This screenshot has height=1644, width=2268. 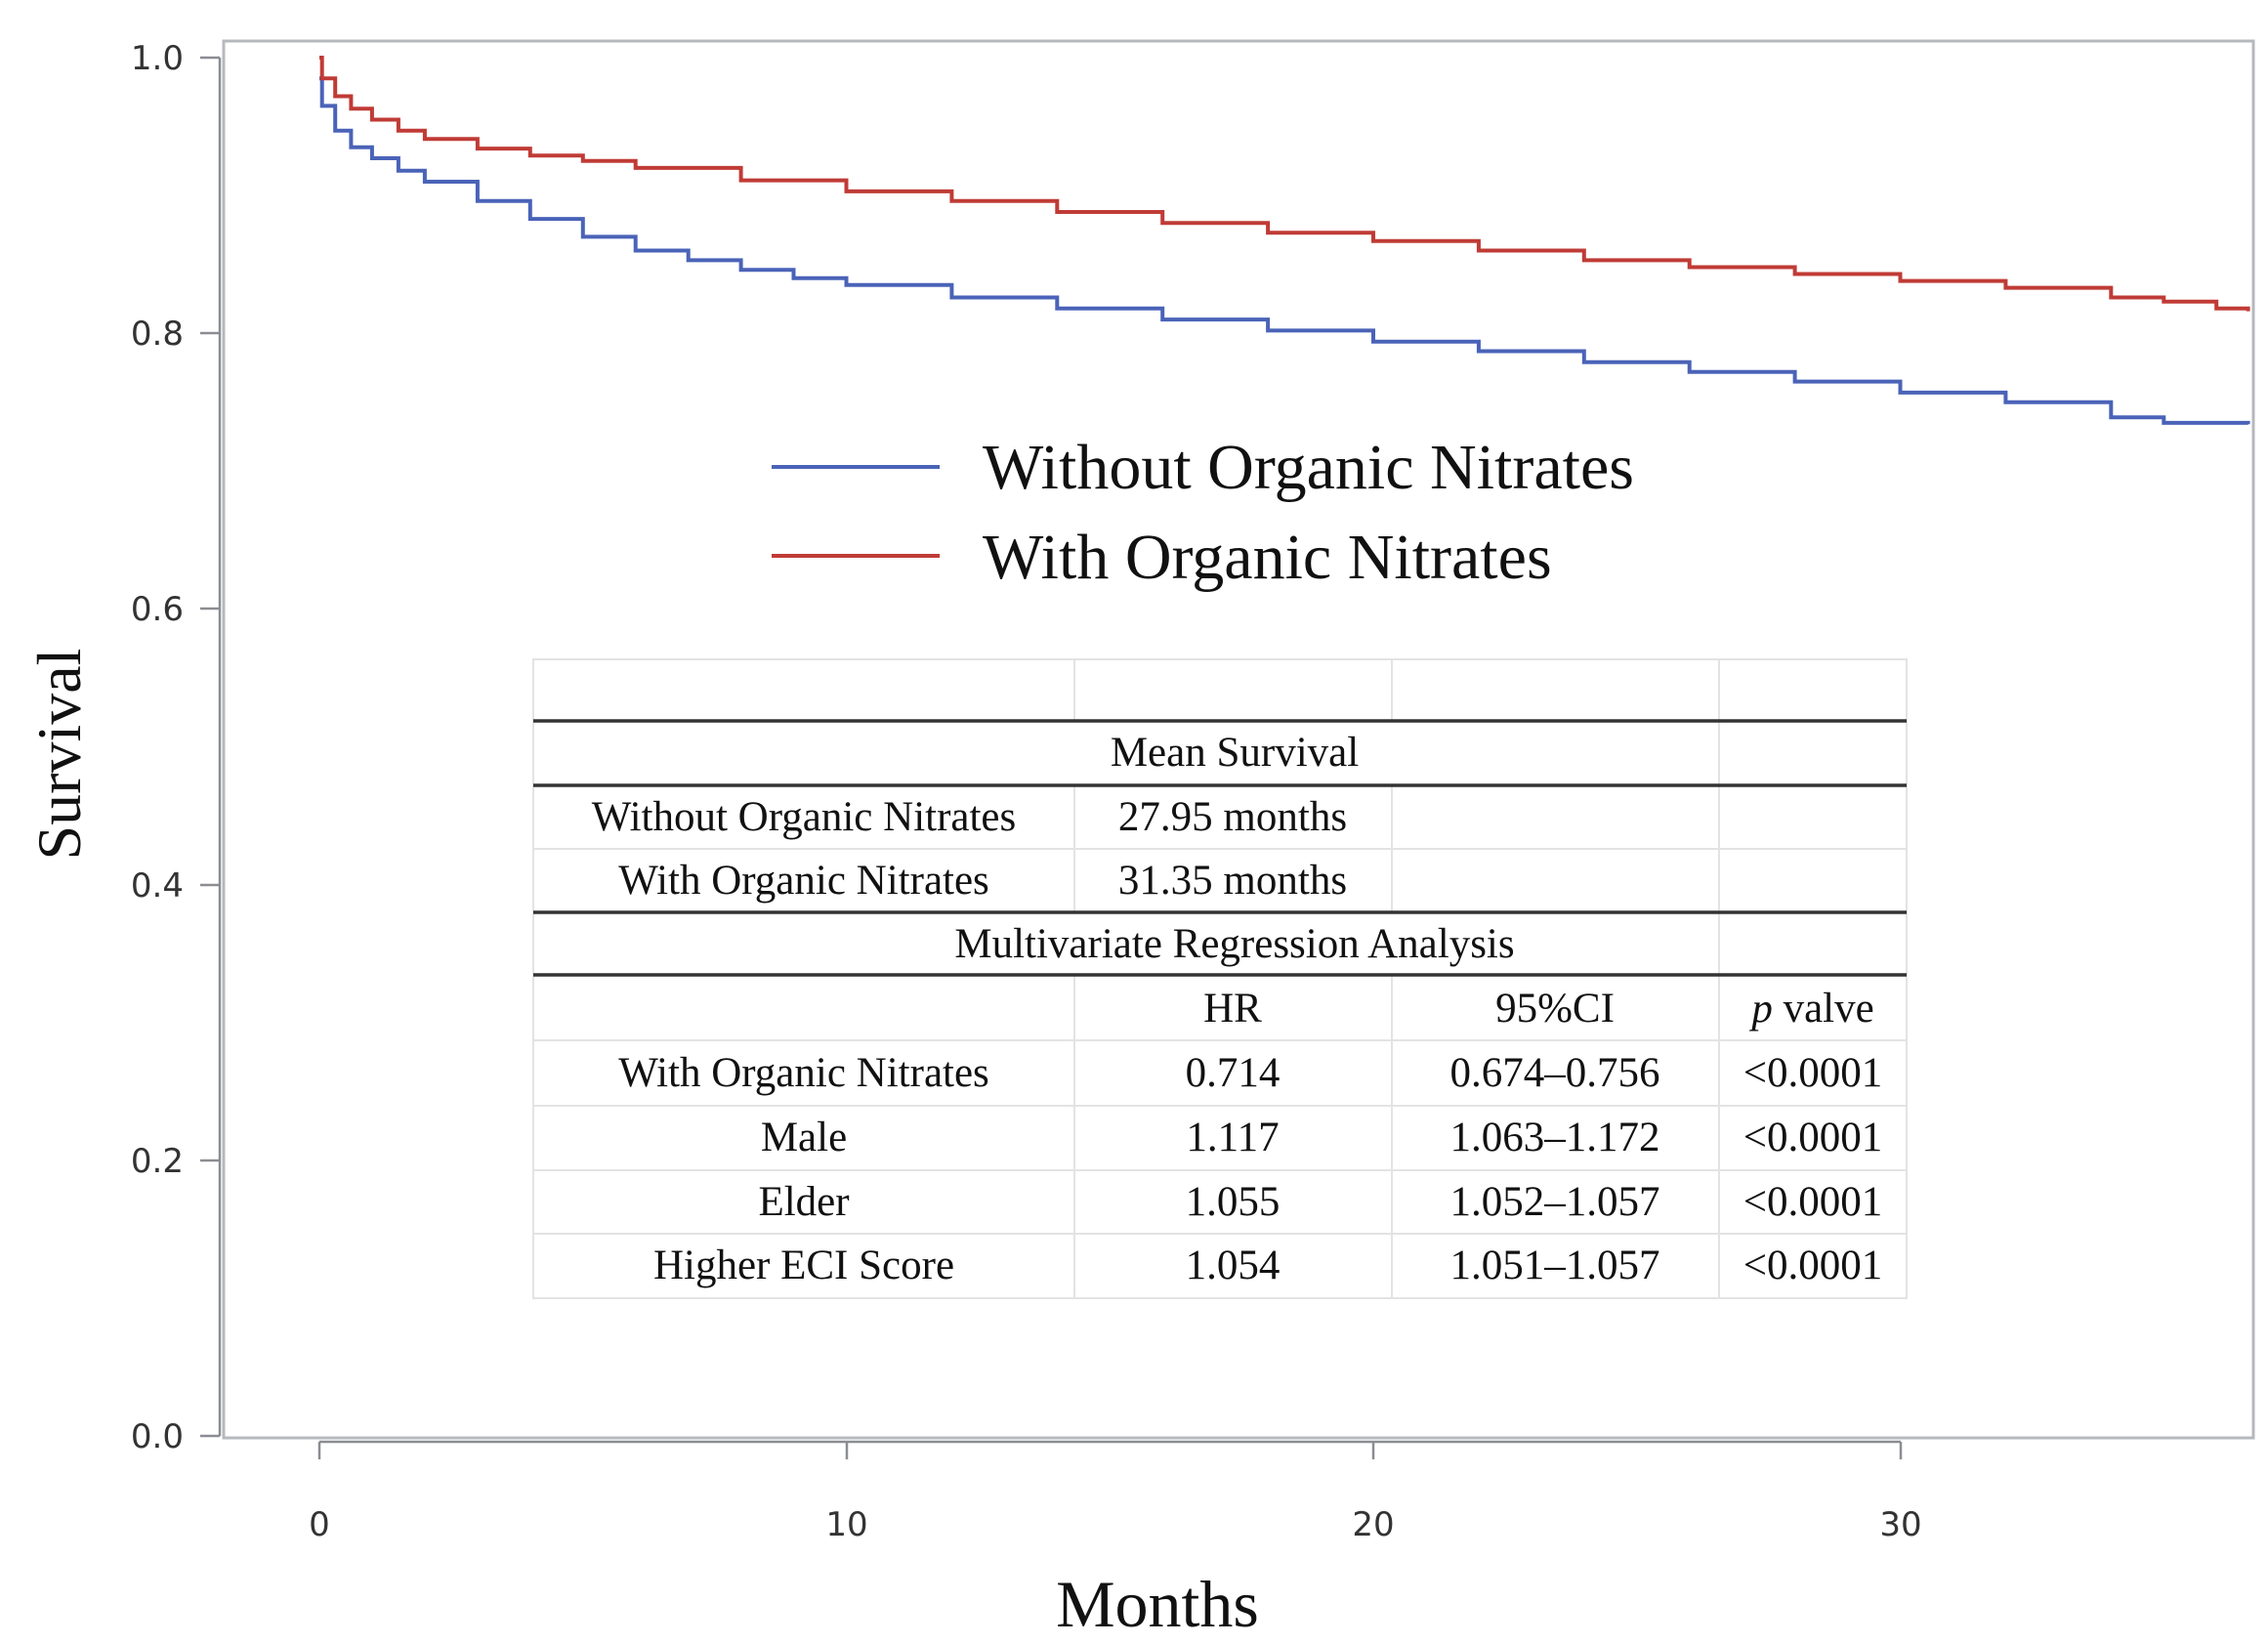 What do you see at coordinates (846, 1524) in the screenshot?
I see `x-tick-label: 10` at bounding box center [846, 1524].